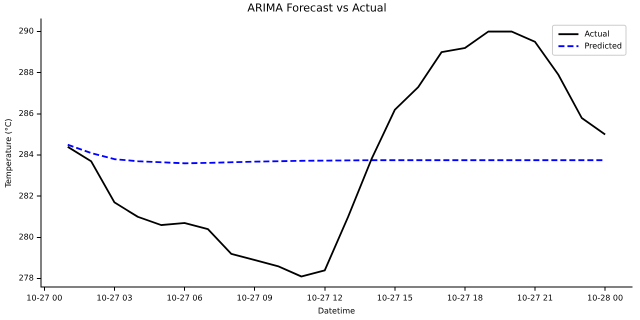  Describe the element at coordinates (8, 153) in the screenshot. I see `y-axis-title: Temperature (°C)` at that location.